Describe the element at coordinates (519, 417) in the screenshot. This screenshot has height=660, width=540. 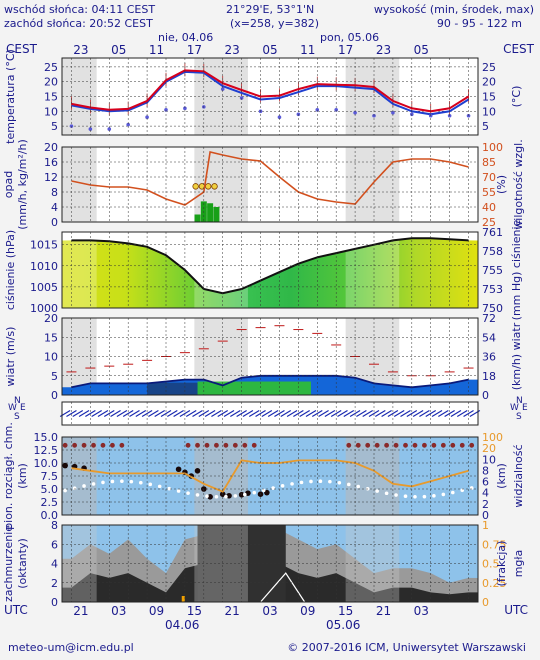
I see `compass-s-right: S` at that location.